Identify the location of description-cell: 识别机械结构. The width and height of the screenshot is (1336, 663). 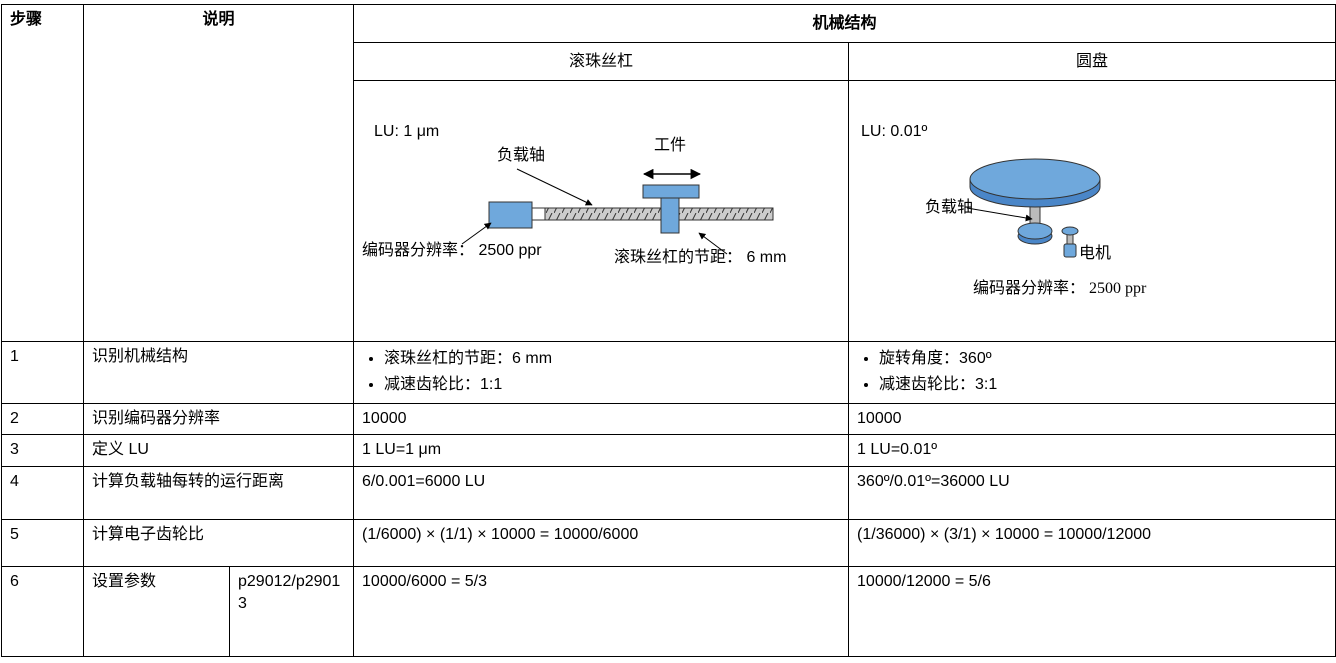
(218, 372).